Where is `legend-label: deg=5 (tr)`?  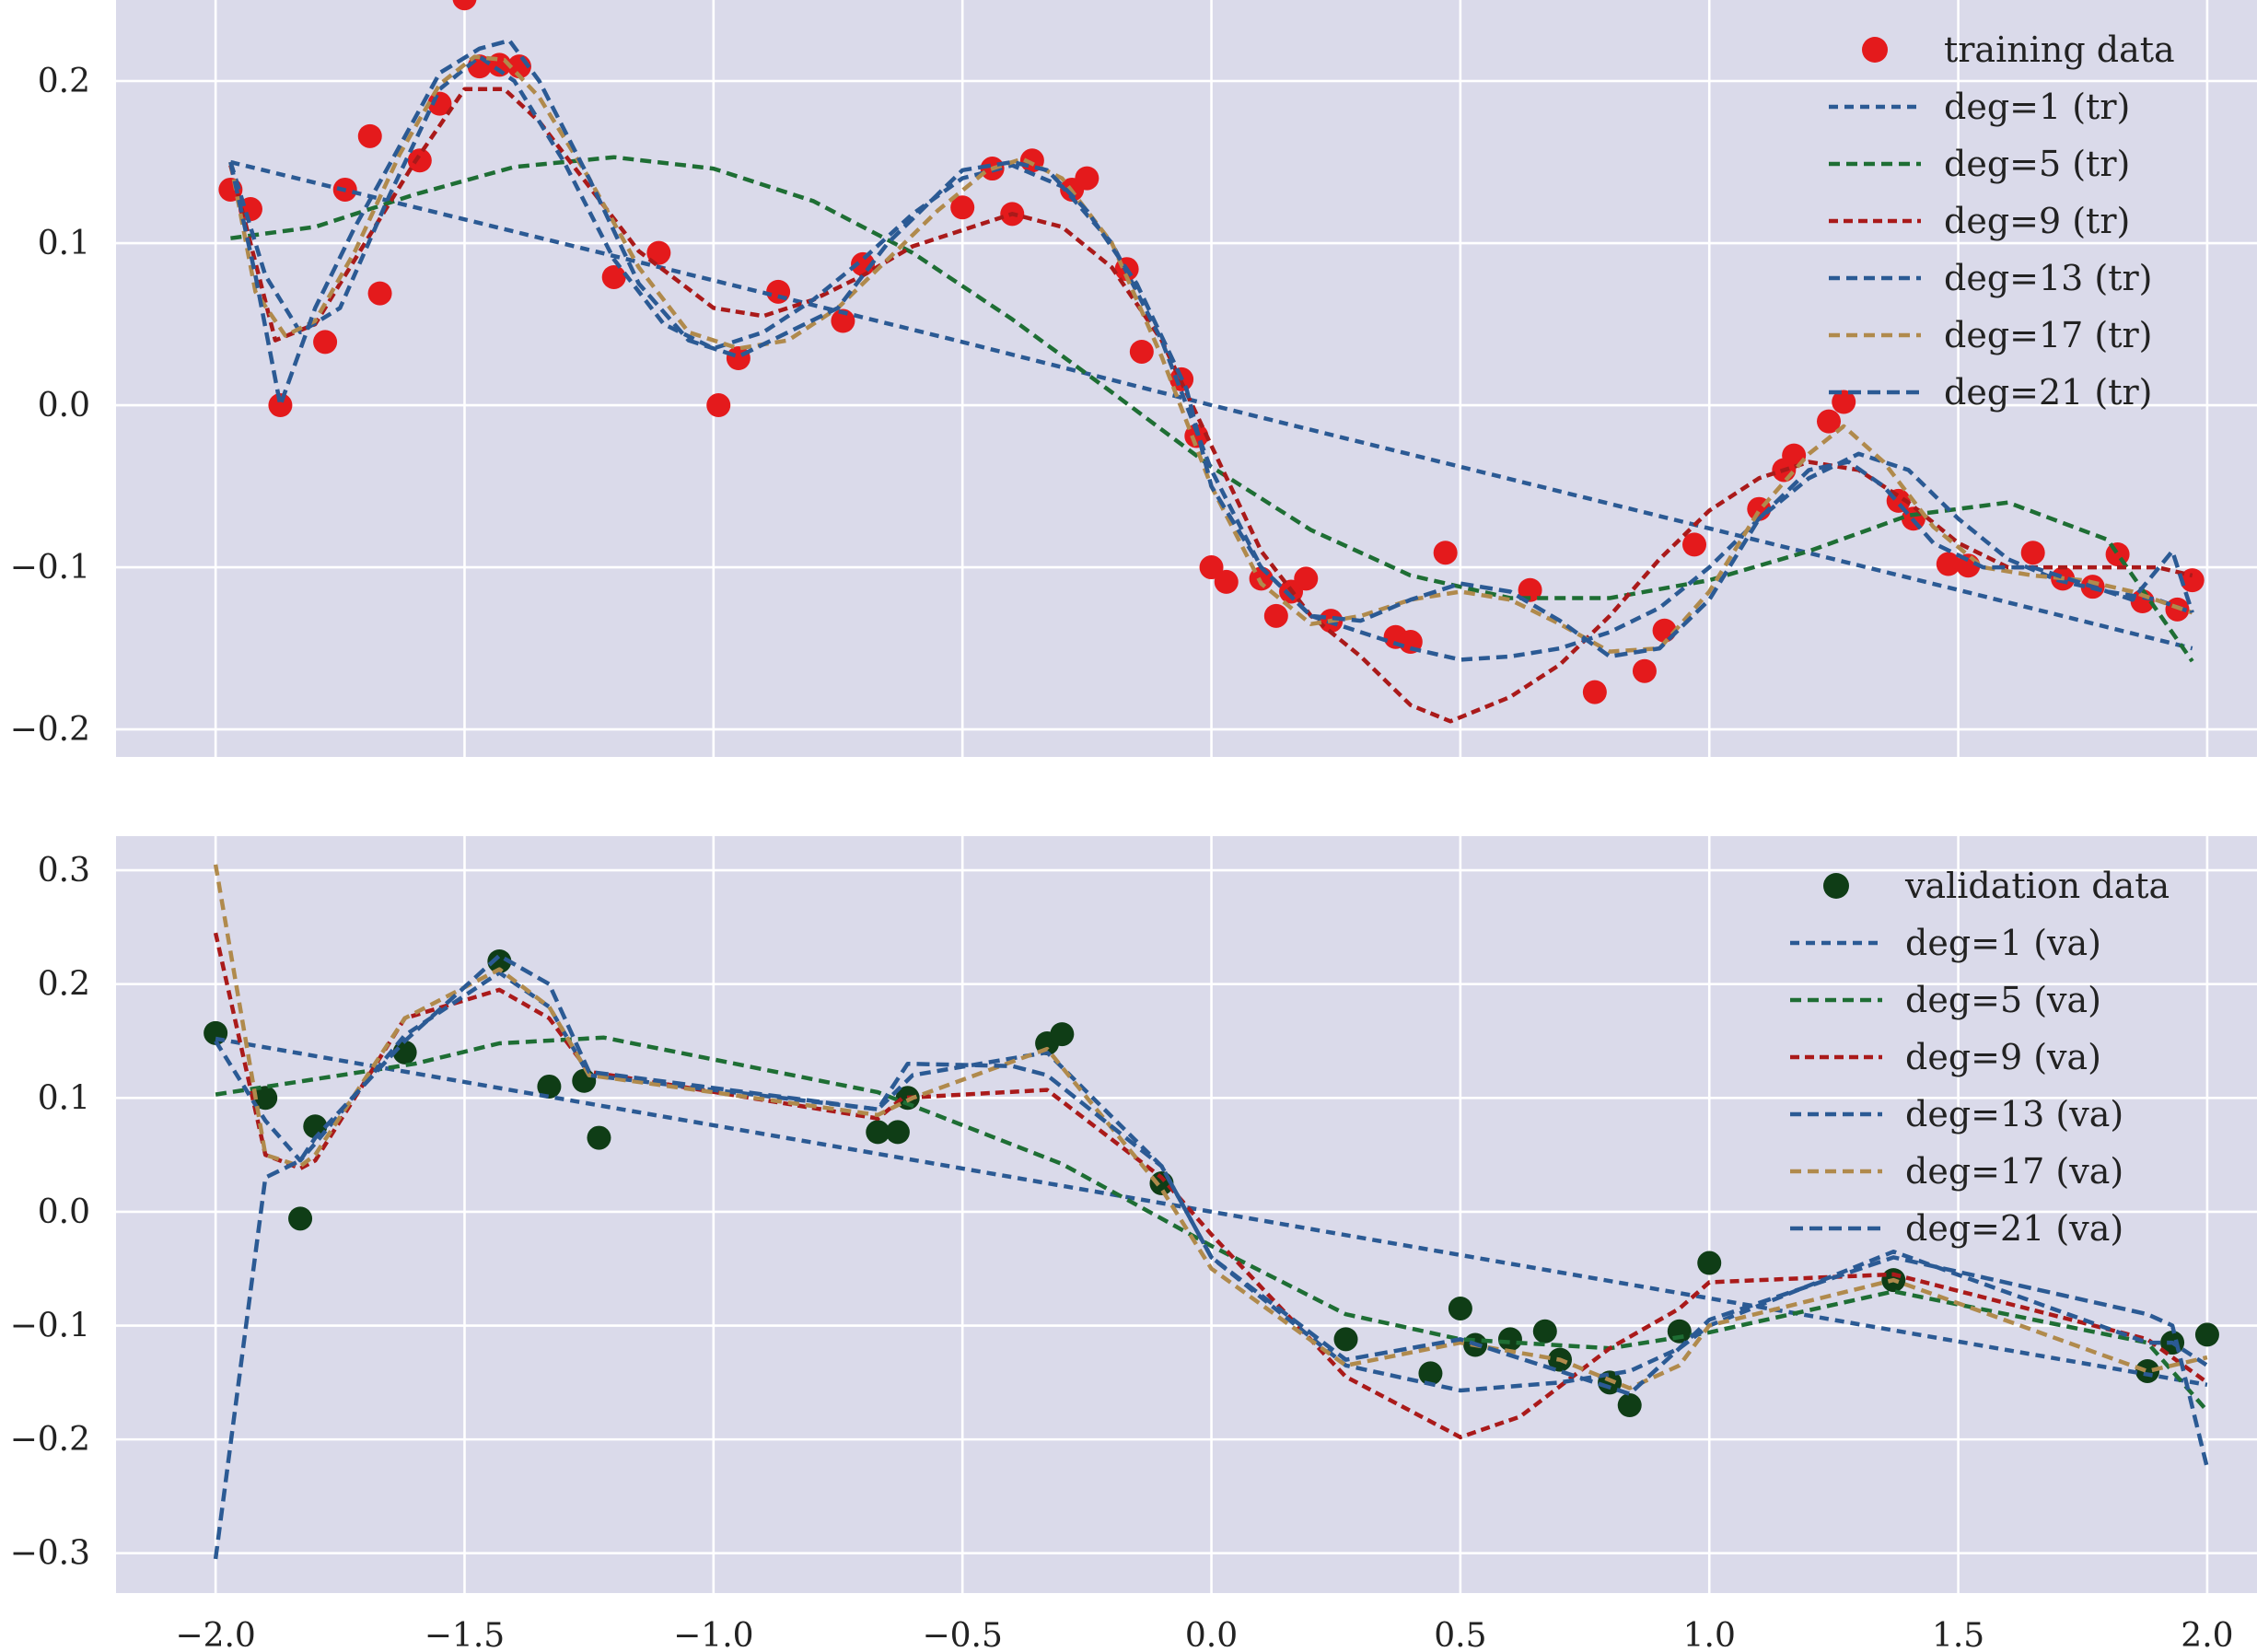
legend-label: deg=5 (tr) is located at coordinates (2037, 164).